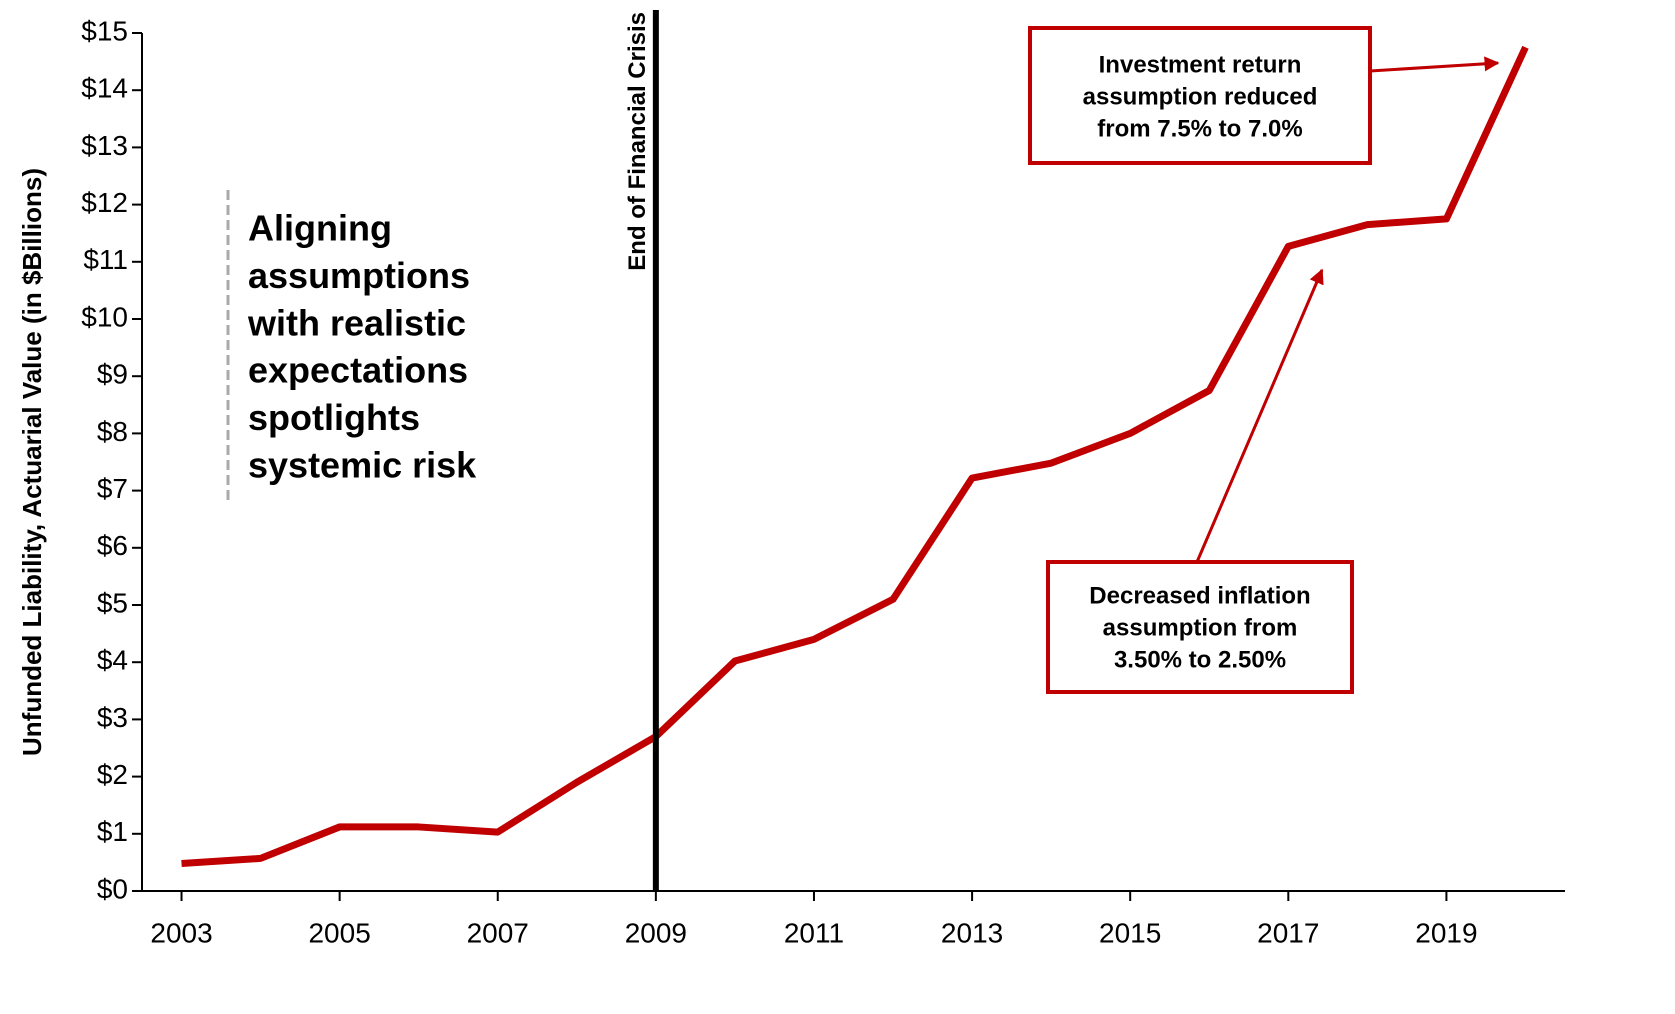 The width and height of the screenshot is (1675, 1014). I want to click on y-tick-label: $11, so click(105, 259).